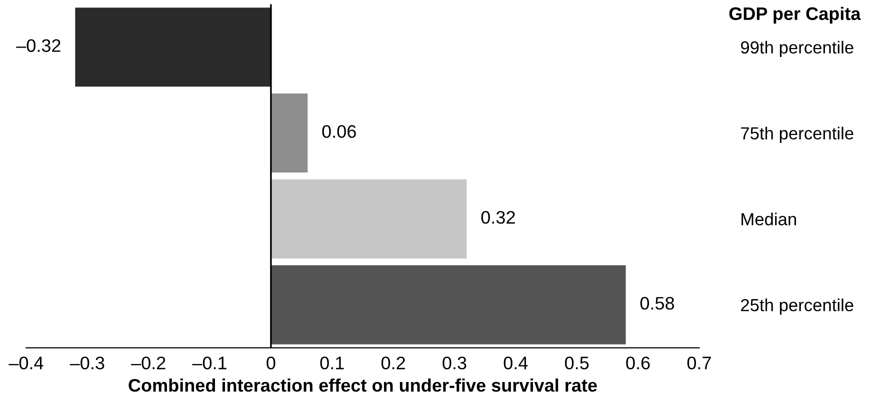 The image size is (874, 419). Describe the element at coordinates (454, 363) in the screenshot. I see `x-tick-label: 0.3` at that location.